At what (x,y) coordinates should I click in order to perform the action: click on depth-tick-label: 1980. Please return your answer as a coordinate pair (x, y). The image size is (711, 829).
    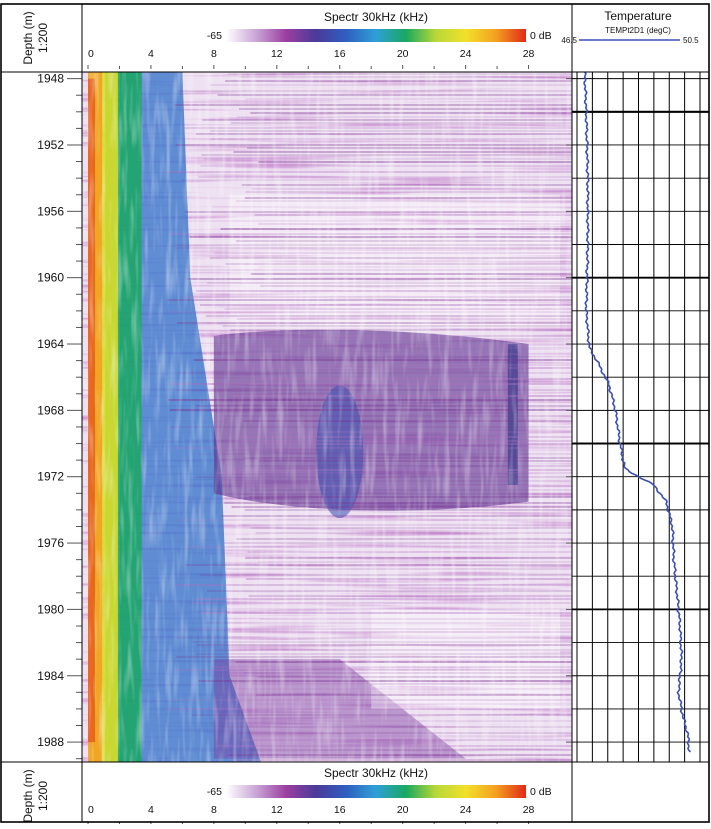
    Looking at the image, I should click on (50, 609).